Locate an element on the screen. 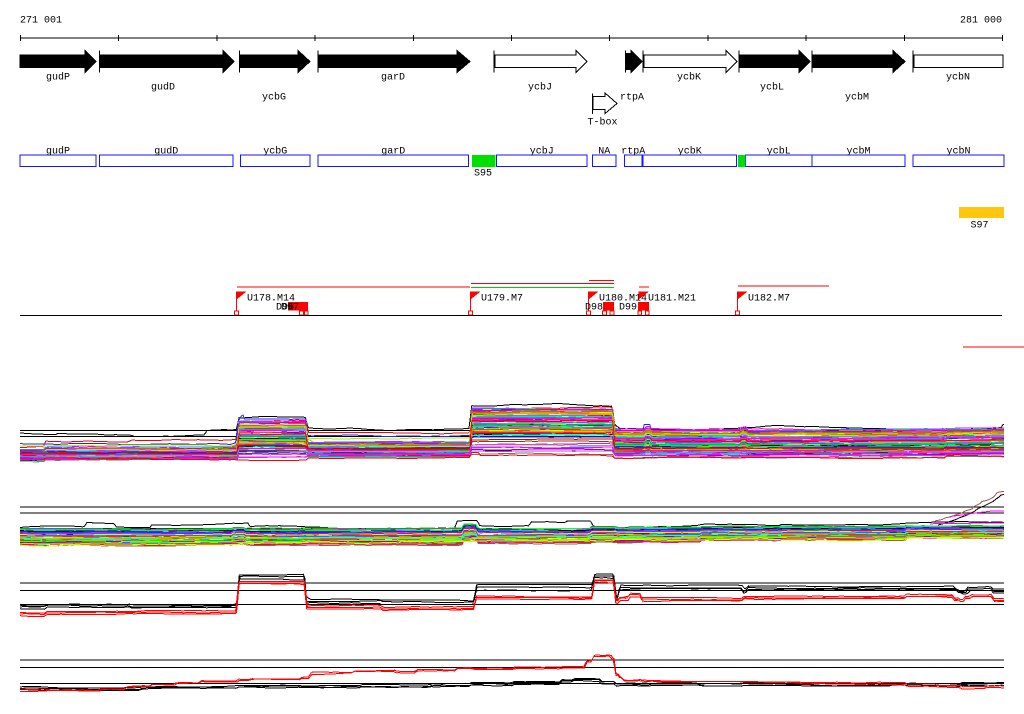  svg-text: U178.M14 is located at coordinates (271, 299).